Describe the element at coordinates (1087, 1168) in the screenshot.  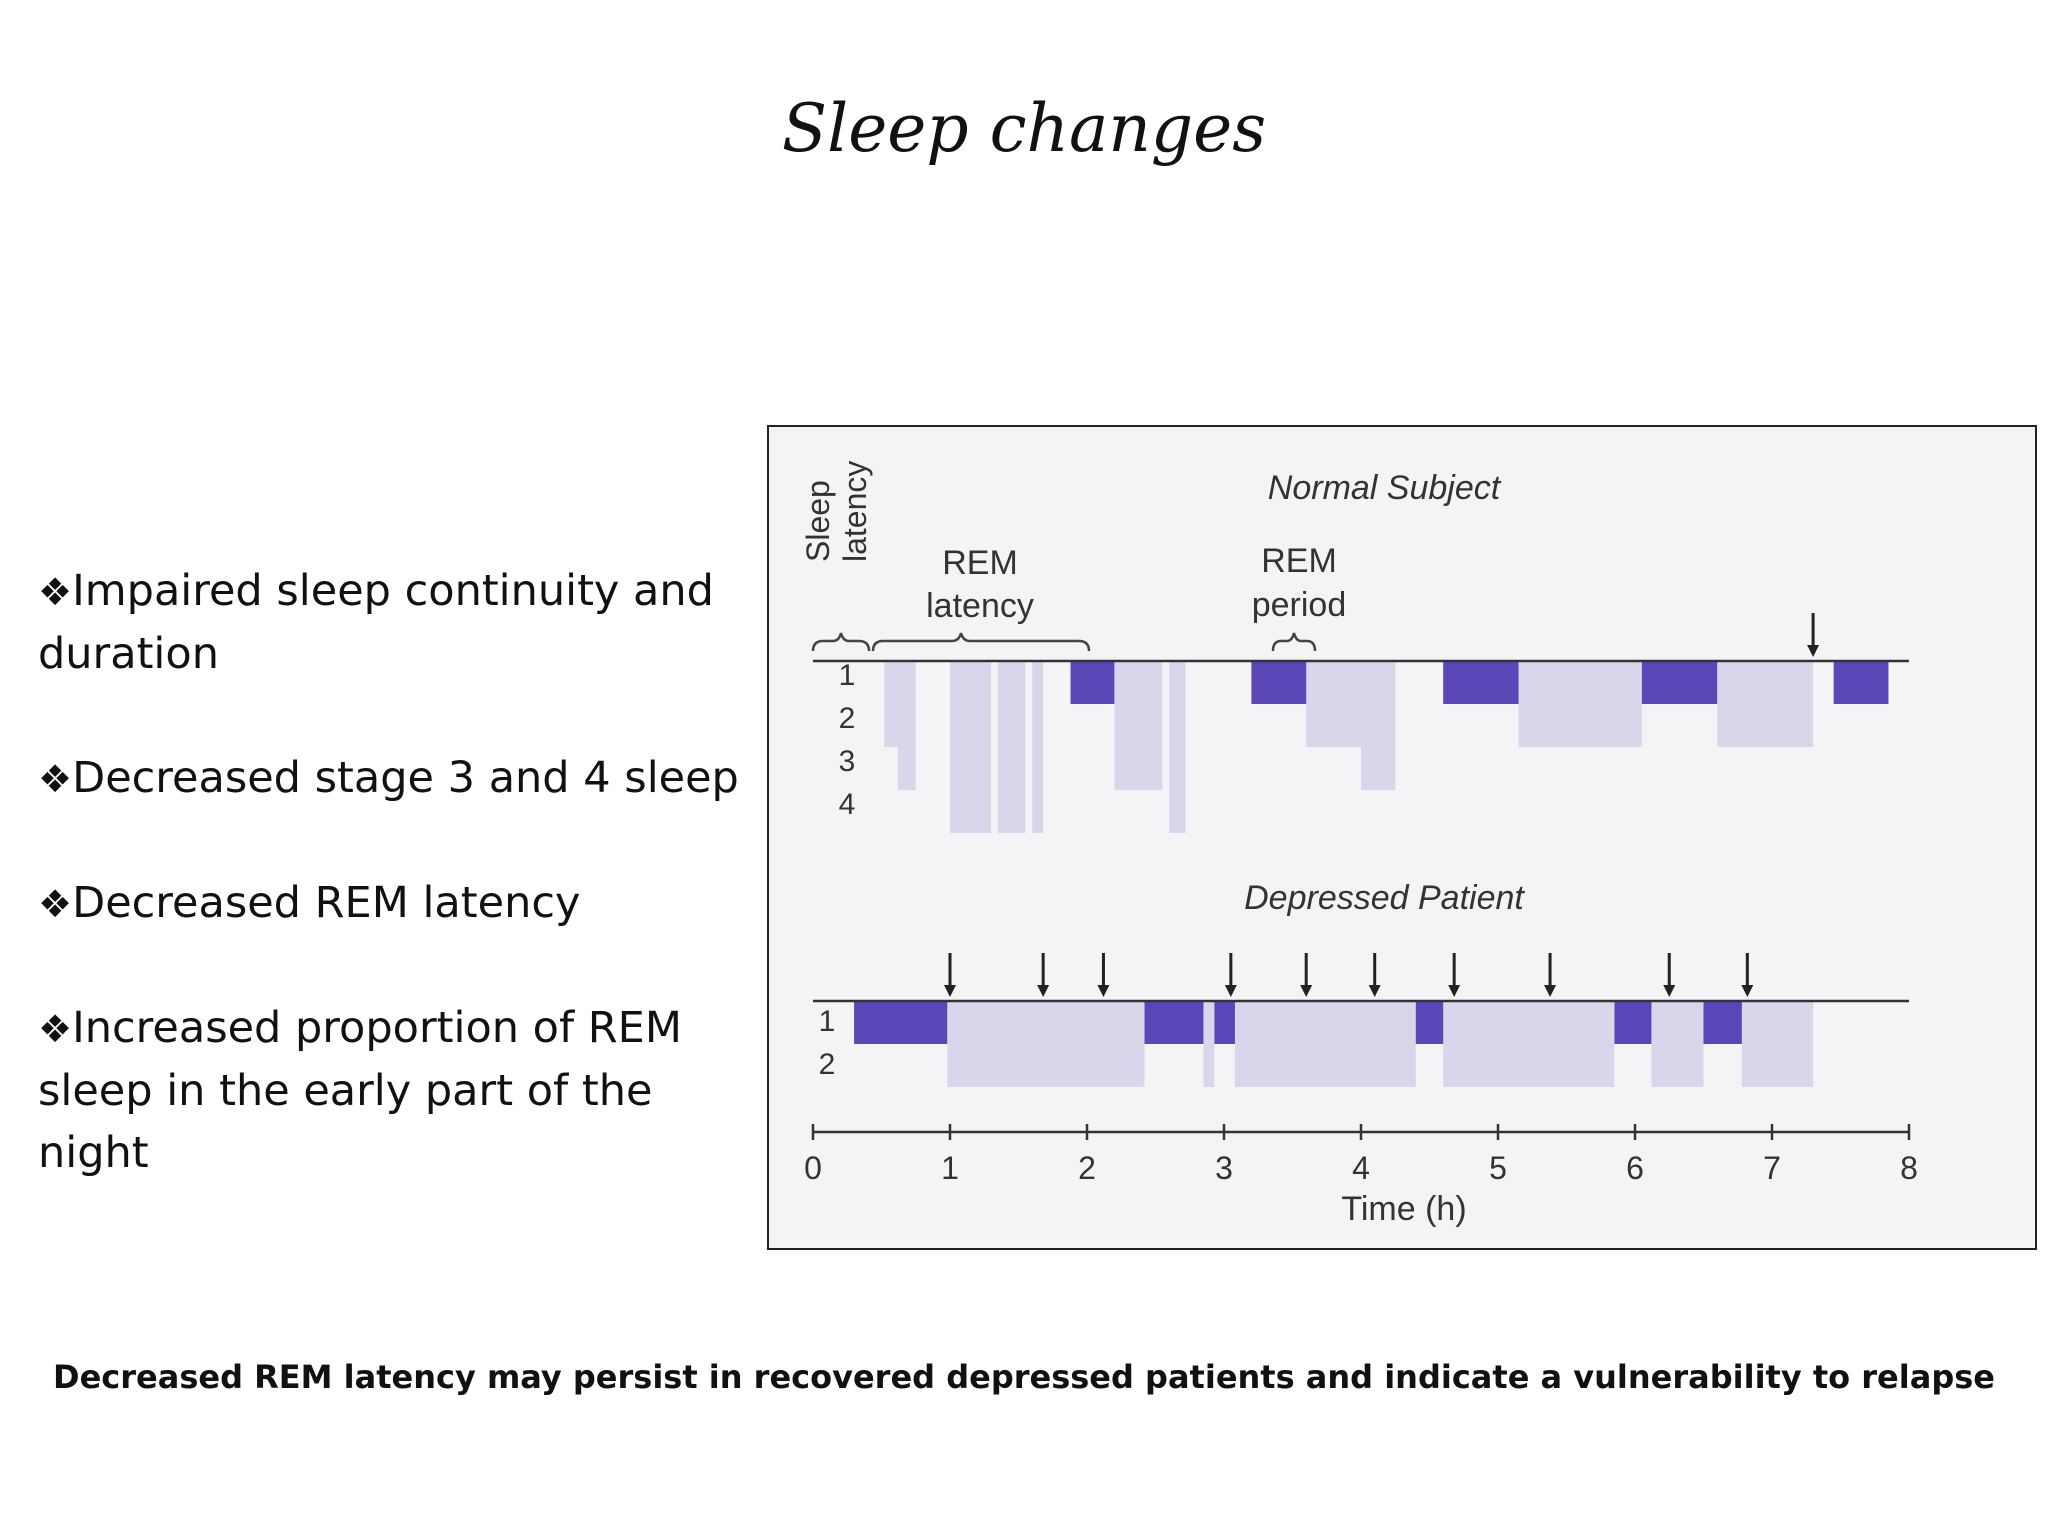
I see `x-tick-label: 2` at that location.